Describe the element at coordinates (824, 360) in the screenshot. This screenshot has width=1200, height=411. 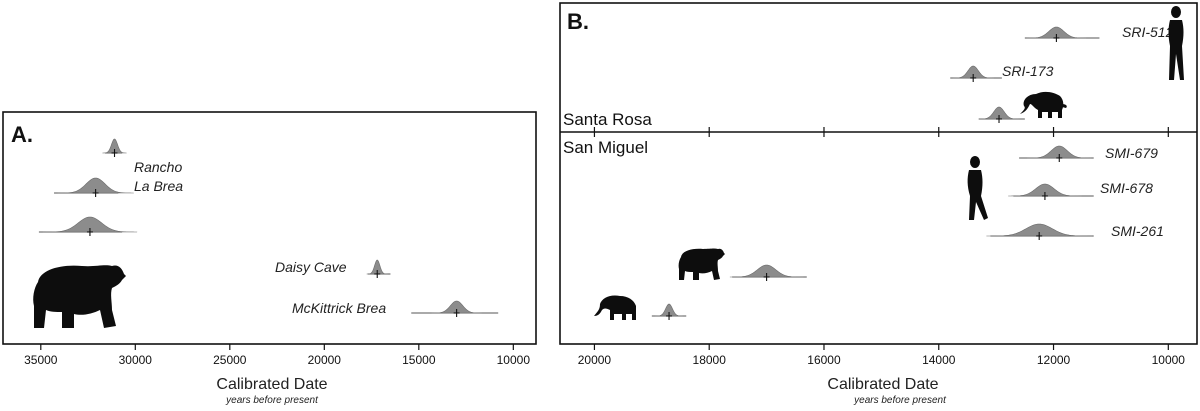
I see `x-tick-label-16000: 16000` at that location.